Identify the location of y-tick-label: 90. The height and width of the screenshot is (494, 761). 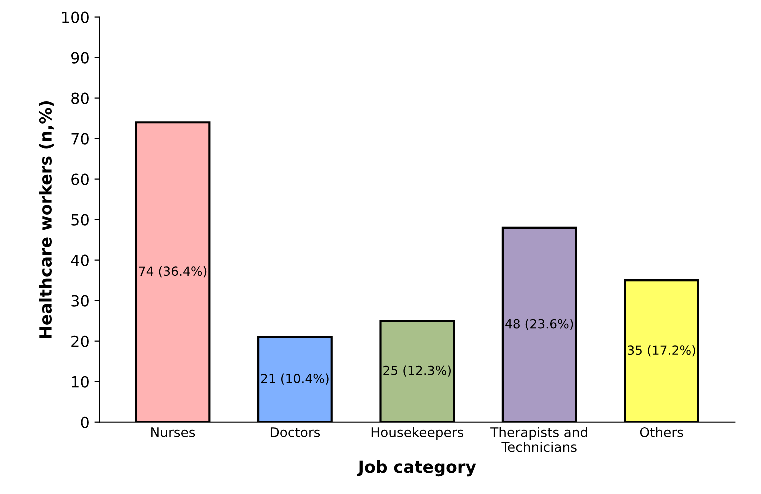
(80, 58).